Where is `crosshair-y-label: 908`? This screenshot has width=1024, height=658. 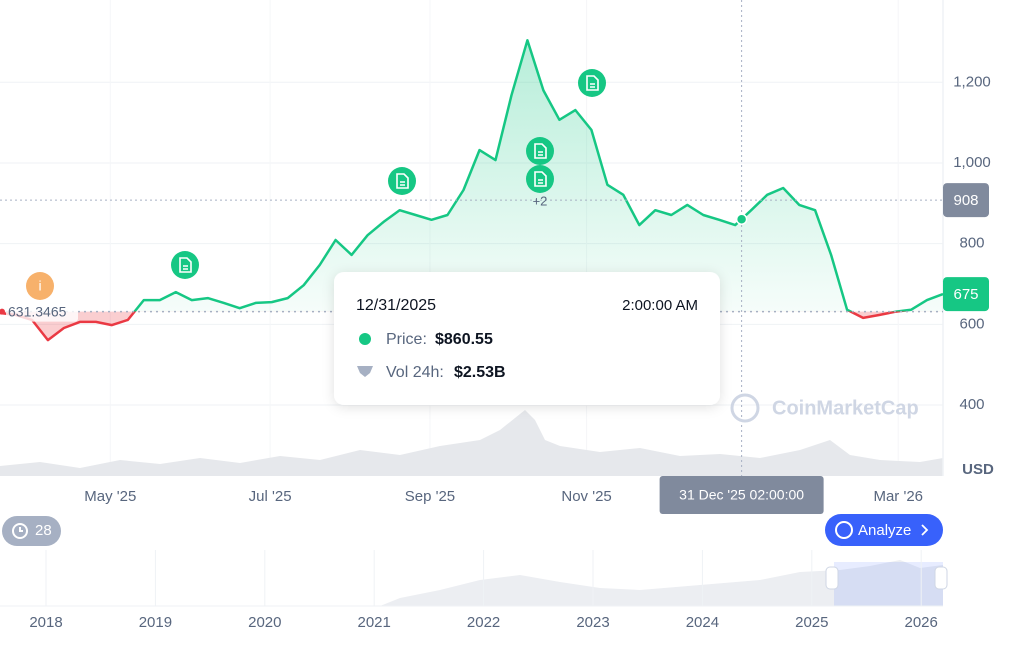
crosshair-y-label: 908 is located at coordinates (965, 200).